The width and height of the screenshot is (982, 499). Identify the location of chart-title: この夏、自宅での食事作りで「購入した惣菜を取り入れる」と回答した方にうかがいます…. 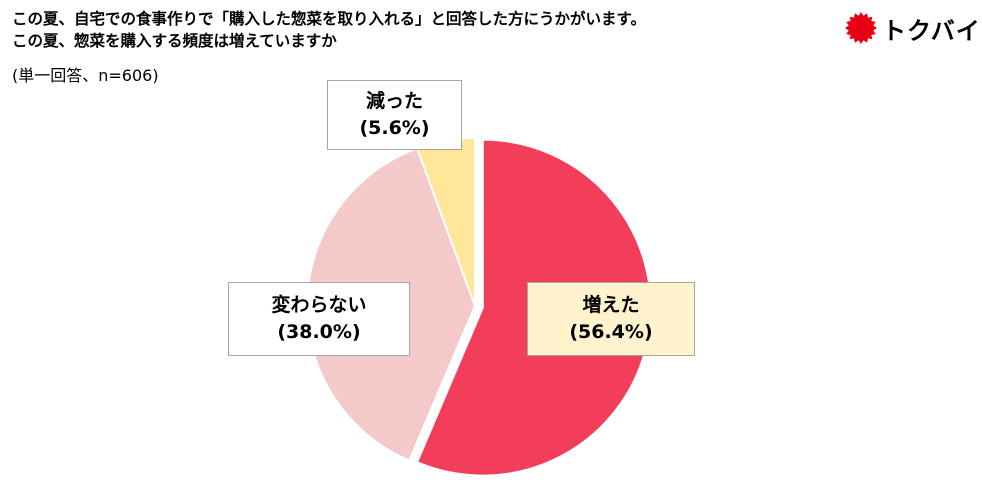
(422, 30).